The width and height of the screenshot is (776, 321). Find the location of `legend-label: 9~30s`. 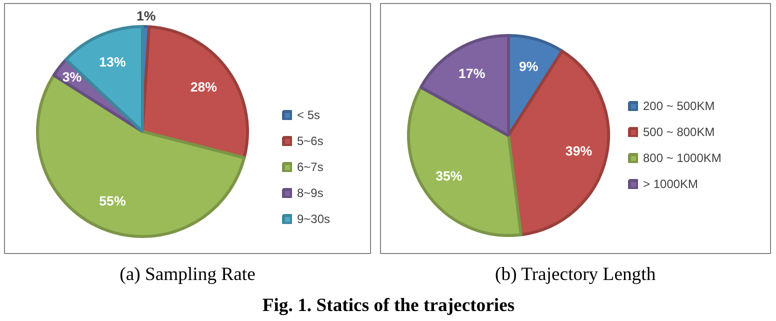

legend-label: 9~30s is located at coordinates (313, 219).